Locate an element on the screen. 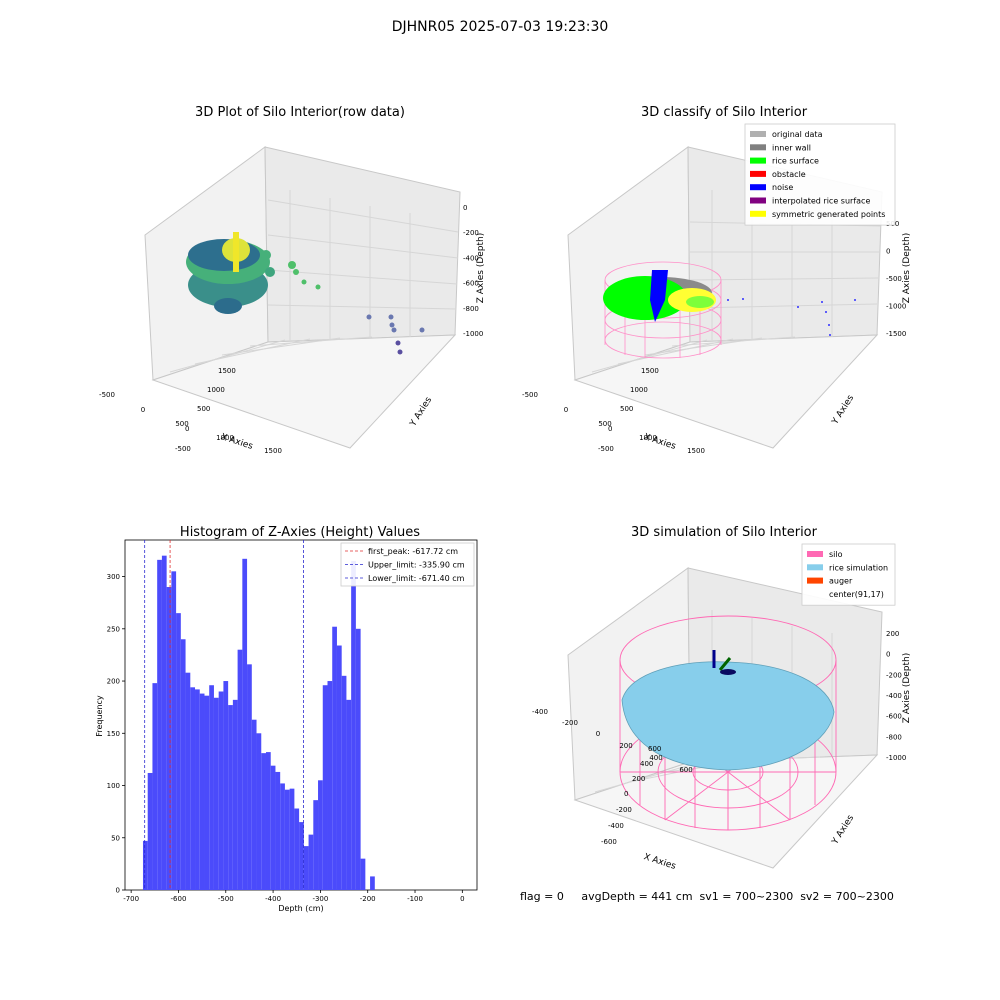 The image size is (1000, 1000). y-tick-label: -400 is located at coordinates (616, 826).